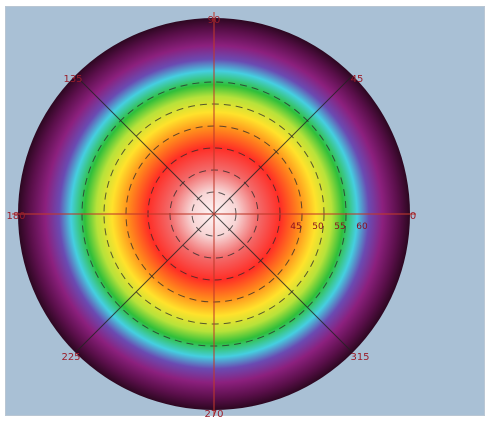 This screenshot has width=491, height=421. Describe the element at coordinates (357, 79) in the screenshot. I see `angle-label-45: 45` at that location.